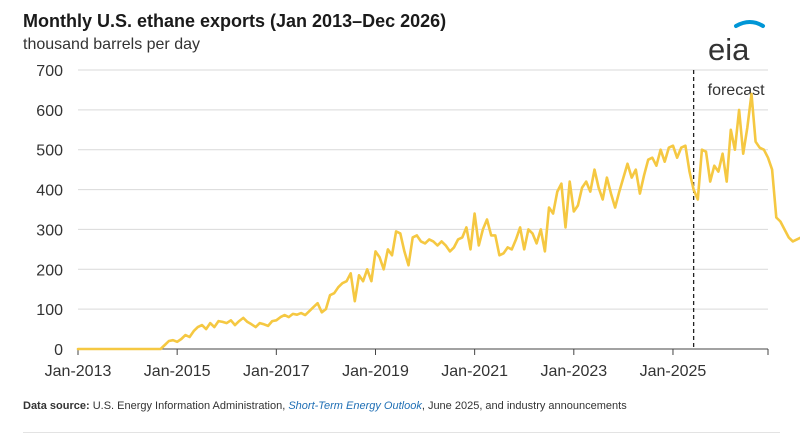 This screenshot has height=445, width=800. Describe the element at coordinates (49, 310) in the screenshot. I see `y-tick-label: 100` at that location.